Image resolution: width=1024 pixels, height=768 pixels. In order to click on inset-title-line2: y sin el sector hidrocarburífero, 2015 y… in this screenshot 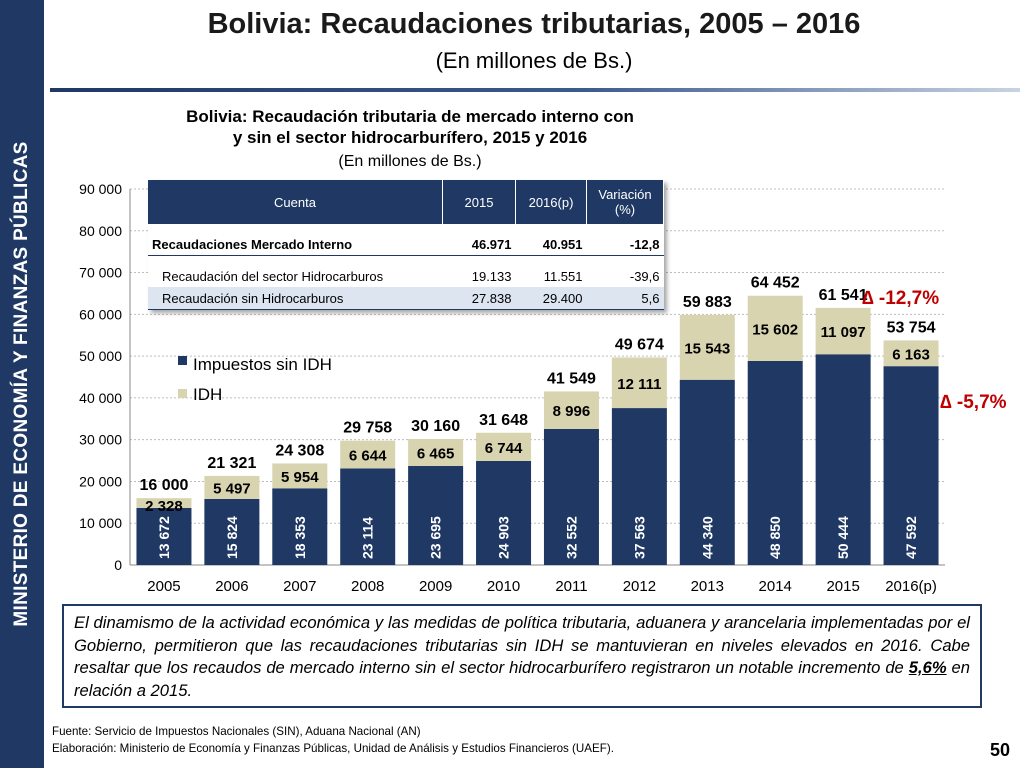, I will do `click(410, 137)`.